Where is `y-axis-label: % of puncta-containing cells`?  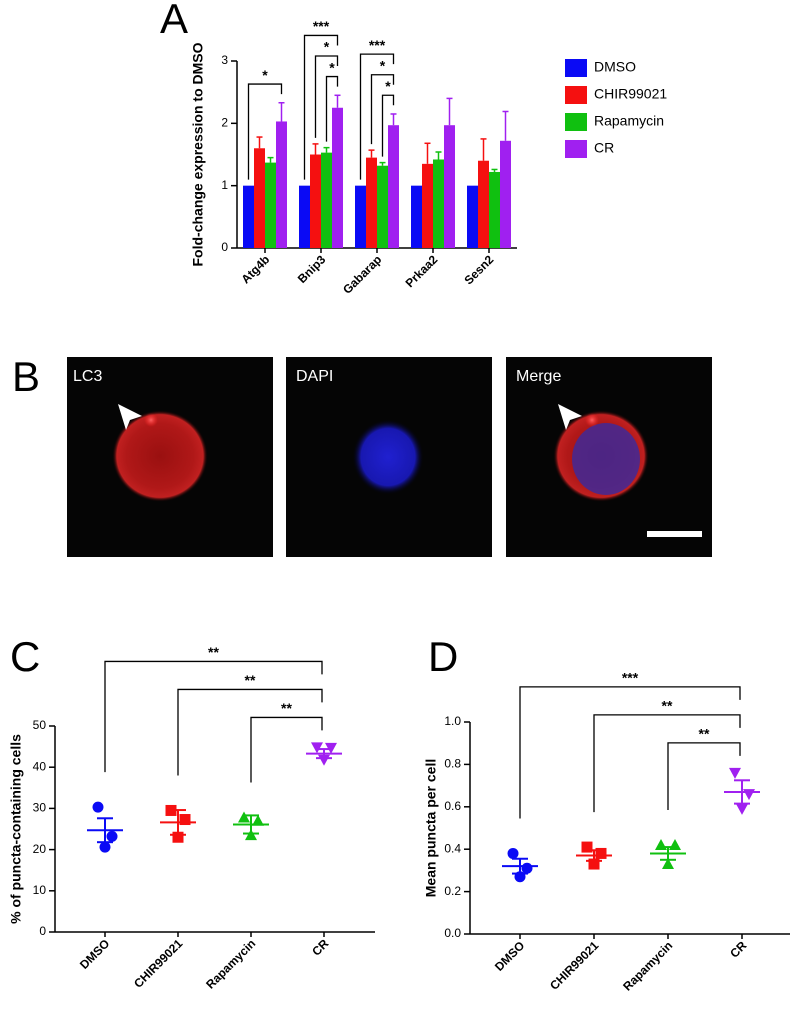 y-axis-label: % of puncta-containing cells is located at coordinates (16, 829).